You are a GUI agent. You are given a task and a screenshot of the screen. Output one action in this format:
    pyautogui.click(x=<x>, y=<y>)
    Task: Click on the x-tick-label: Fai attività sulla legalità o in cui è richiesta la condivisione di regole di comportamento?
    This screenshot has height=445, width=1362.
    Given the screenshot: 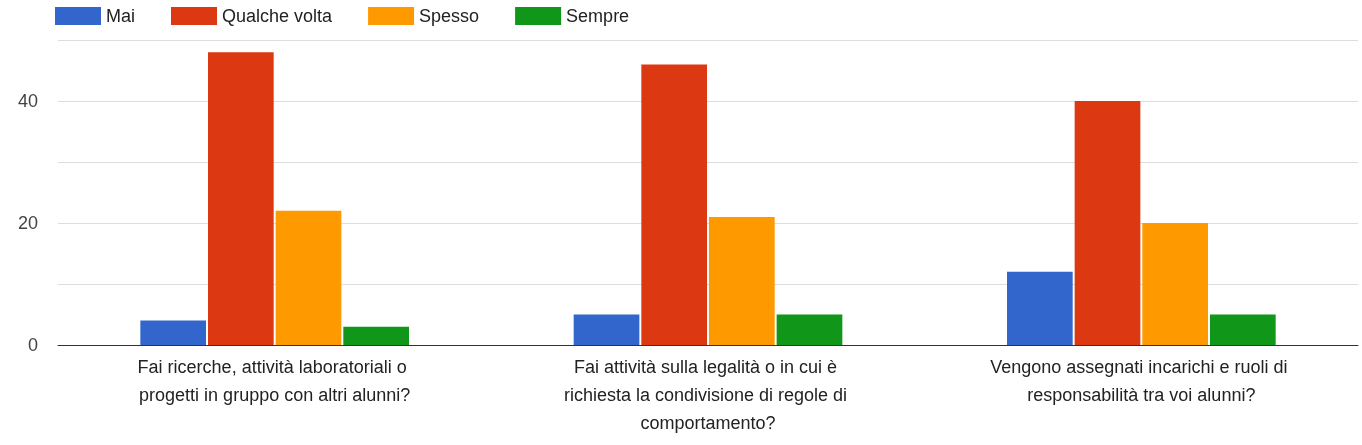 What is the action you would take?
    pyautogui.click(x=708, y=395)
    